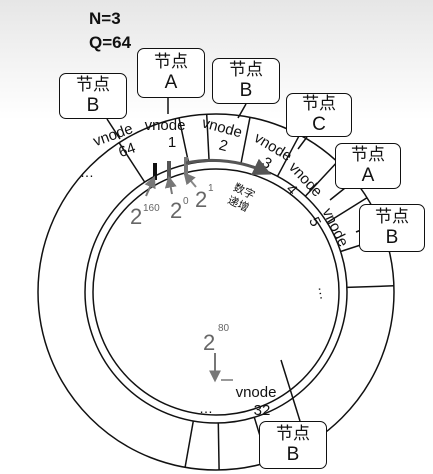 Image resolution: width=433 pixels, height=474 pixels. I want to click on node-box-b-left: 节点 B, so click(93, 96).